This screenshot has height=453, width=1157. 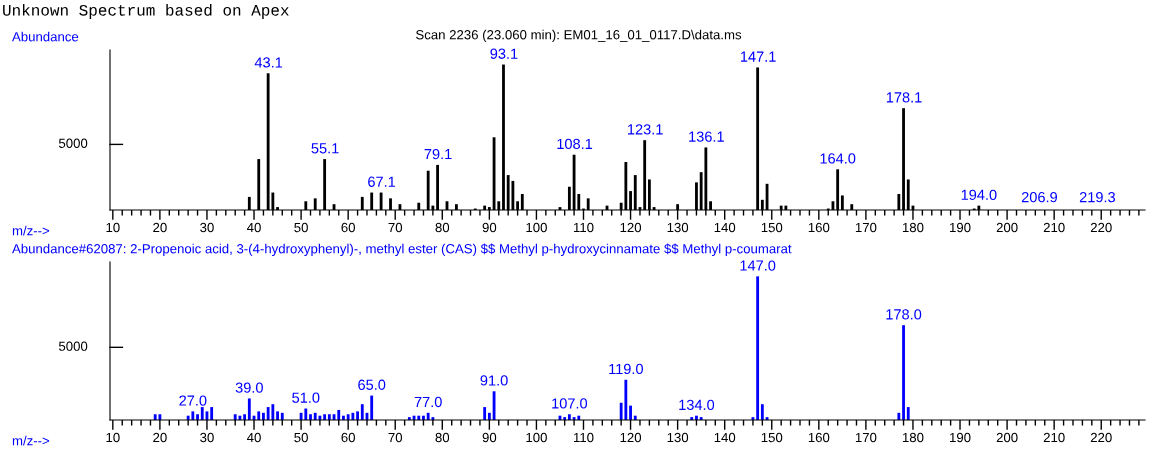 What do you see at coordinates (504, 53) in the screenshot?
I see `annotation: 93.1` at bounding box center [504, 53].